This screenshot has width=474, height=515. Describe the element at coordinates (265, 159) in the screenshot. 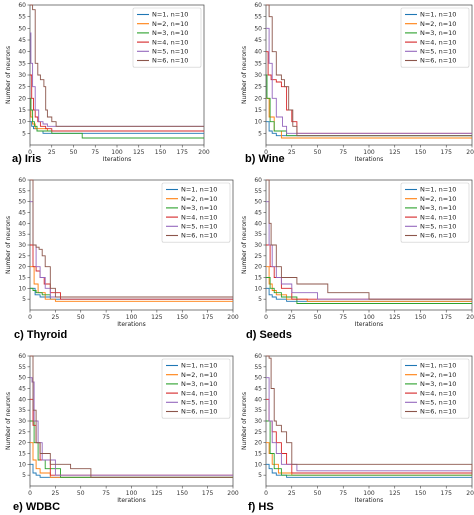

I see `panel-caption: b) Wine` at that location.